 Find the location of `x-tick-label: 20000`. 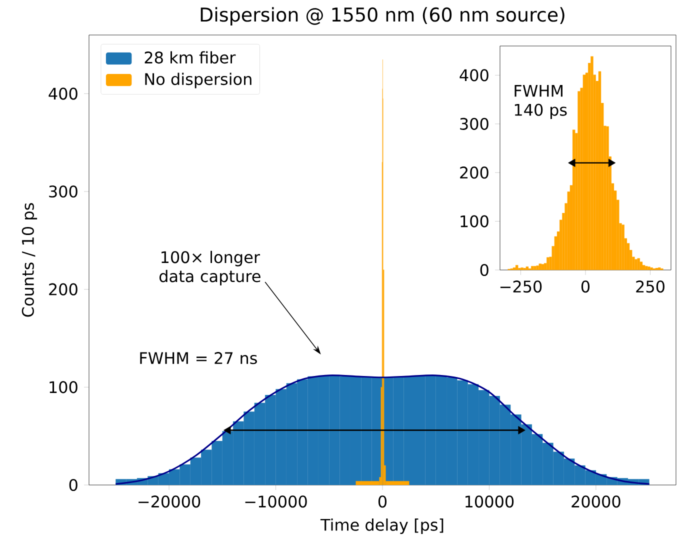

x-tick-label: 20000 is located at coordinates (596, 502).